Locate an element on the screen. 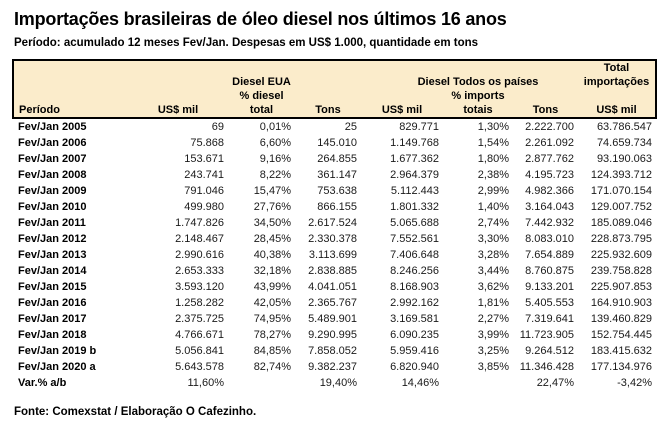  value-cell: 6.820.940 is located at coordinates (414, 367).